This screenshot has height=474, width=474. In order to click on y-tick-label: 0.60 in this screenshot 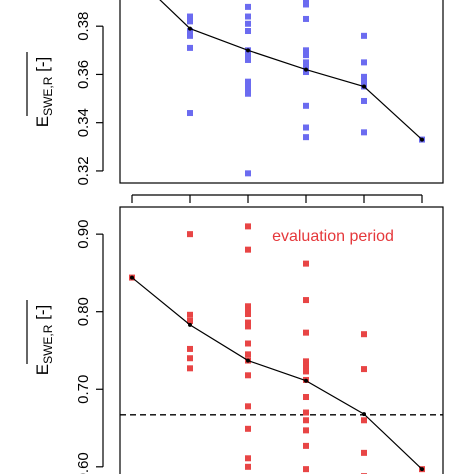, I will do `click(83, 463)`.